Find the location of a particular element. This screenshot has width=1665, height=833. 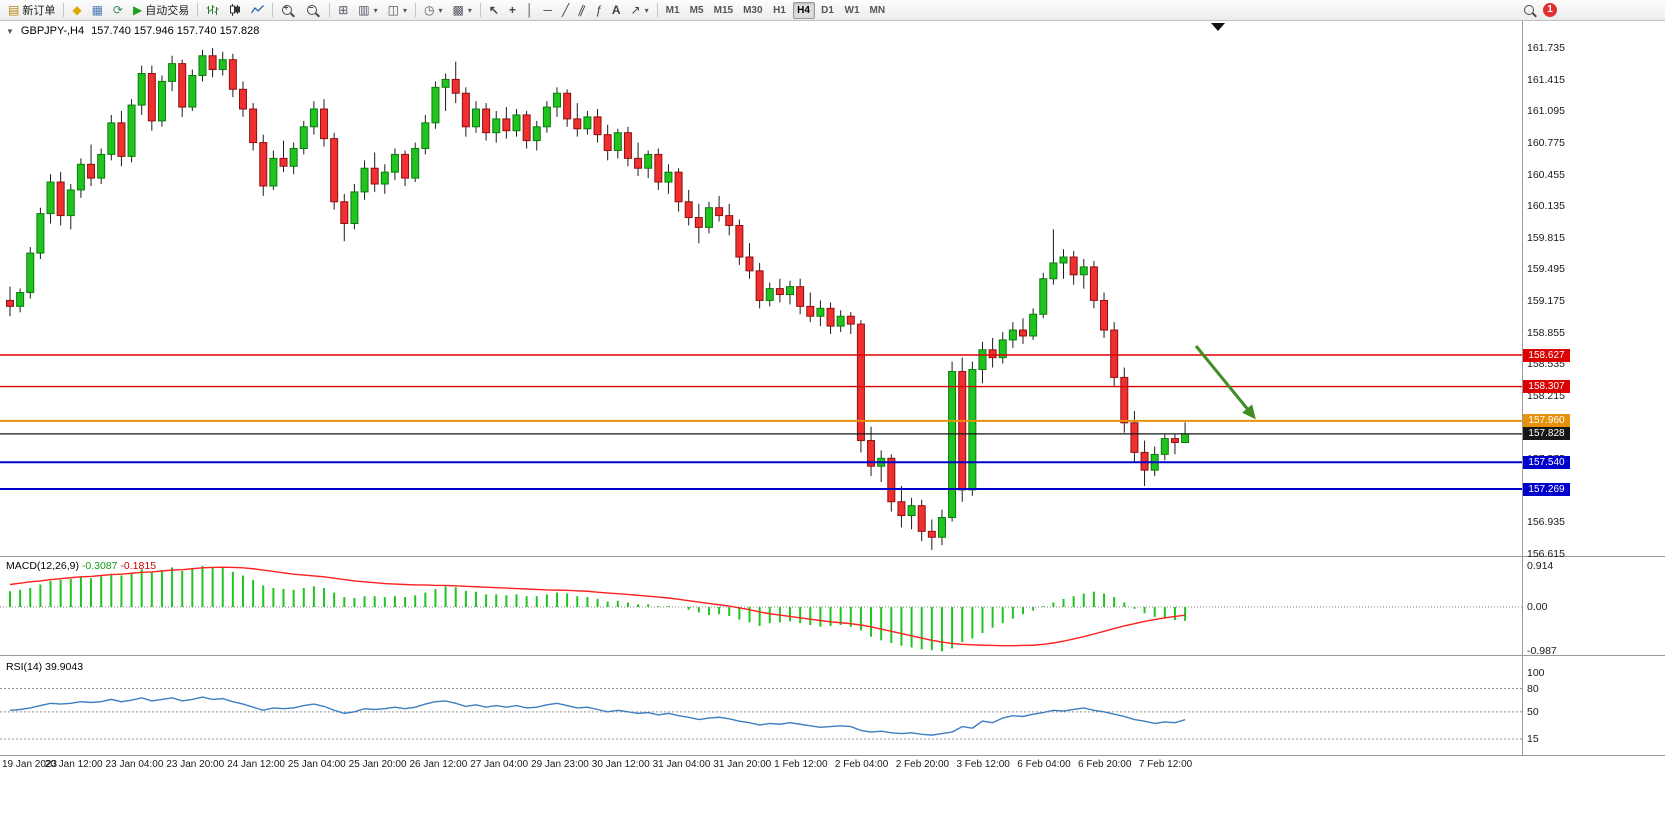

fibonacci-icon: ƒ is located at coordinates (598, 10).